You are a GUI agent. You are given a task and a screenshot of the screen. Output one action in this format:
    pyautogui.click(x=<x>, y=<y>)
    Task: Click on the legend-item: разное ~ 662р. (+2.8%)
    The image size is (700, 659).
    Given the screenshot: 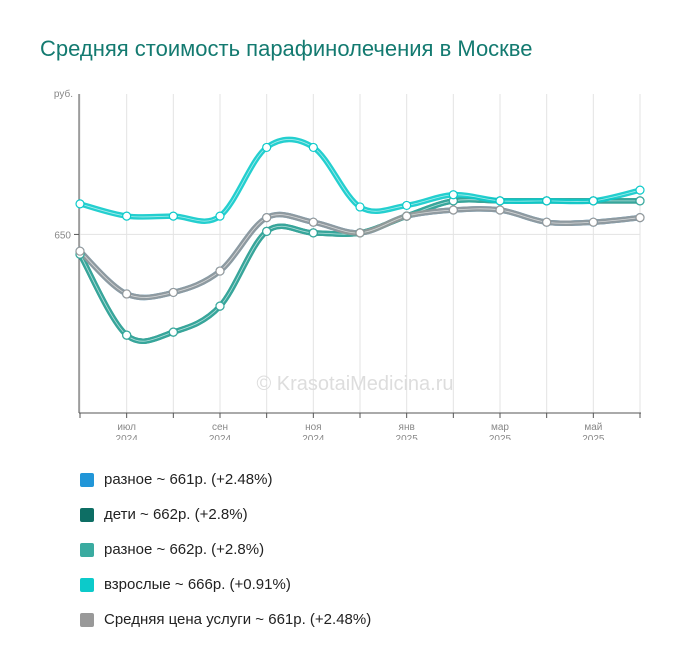 What is the action you would take?
    pyautogui.click(x=225, y=549)
    